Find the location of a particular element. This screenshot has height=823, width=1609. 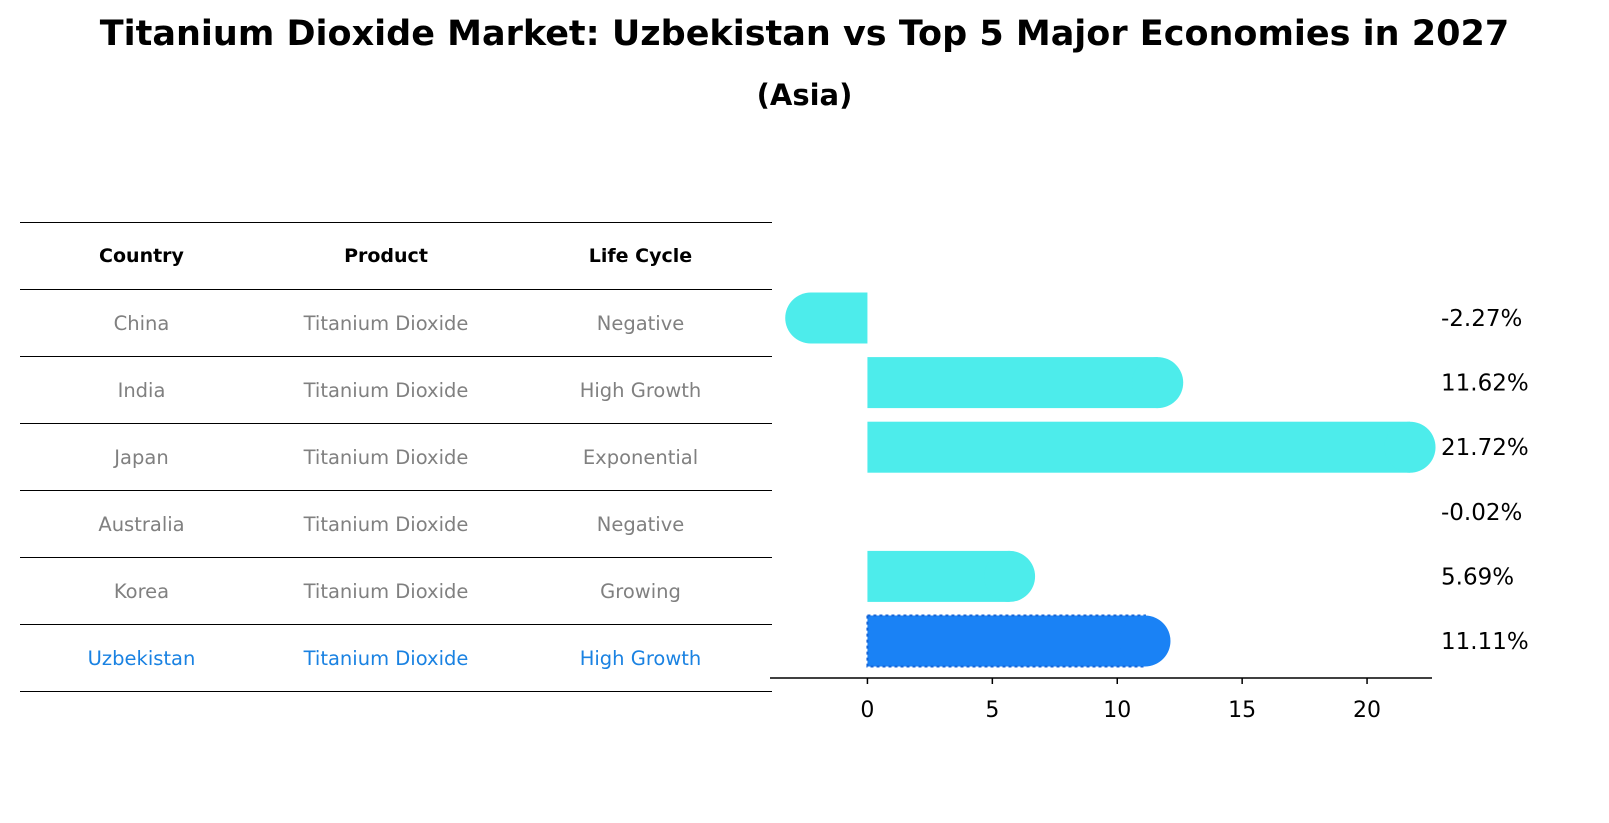

bar-korea is located at coordinates (951, 576).